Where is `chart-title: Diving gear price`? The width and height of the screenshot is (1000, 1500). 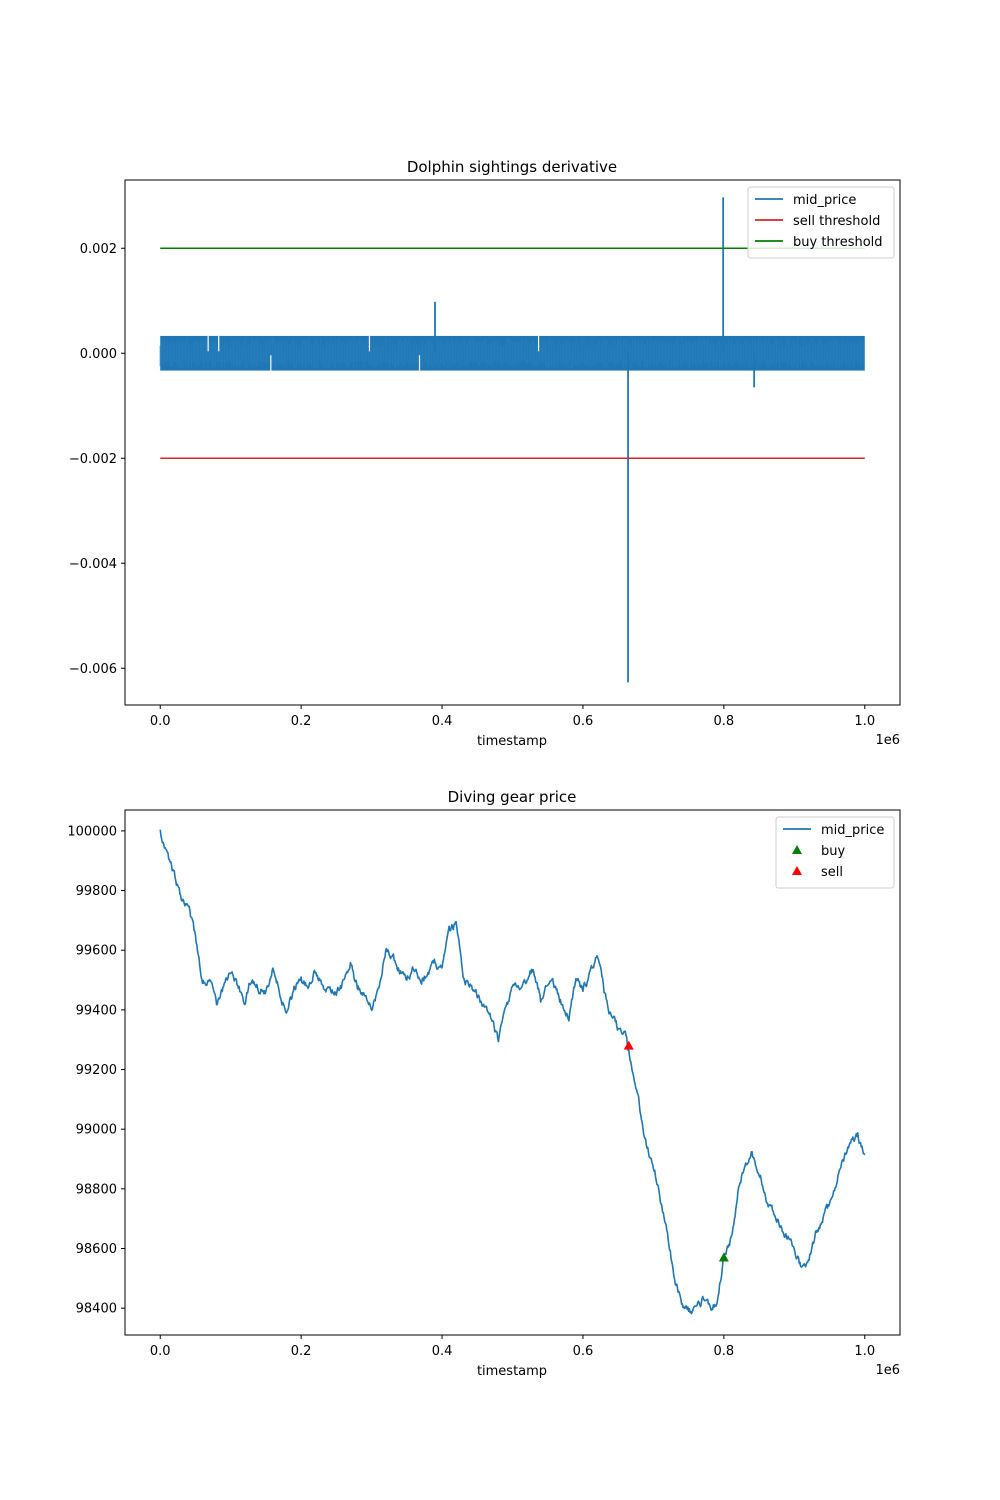 chart-title: Diving gear price is located at coordinates (512, 797).